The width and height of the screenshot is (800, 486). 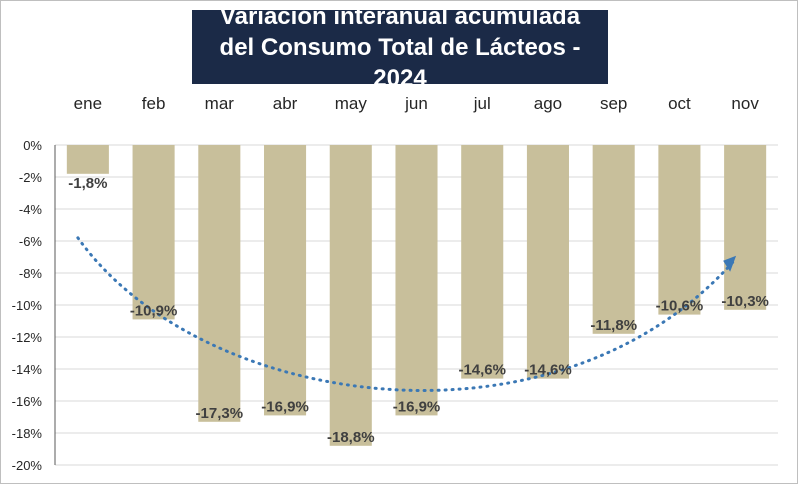 What do you see at coordinates (482, 262) in the screenshot?
I see `bar-jul` at bounding box center [482, 262].